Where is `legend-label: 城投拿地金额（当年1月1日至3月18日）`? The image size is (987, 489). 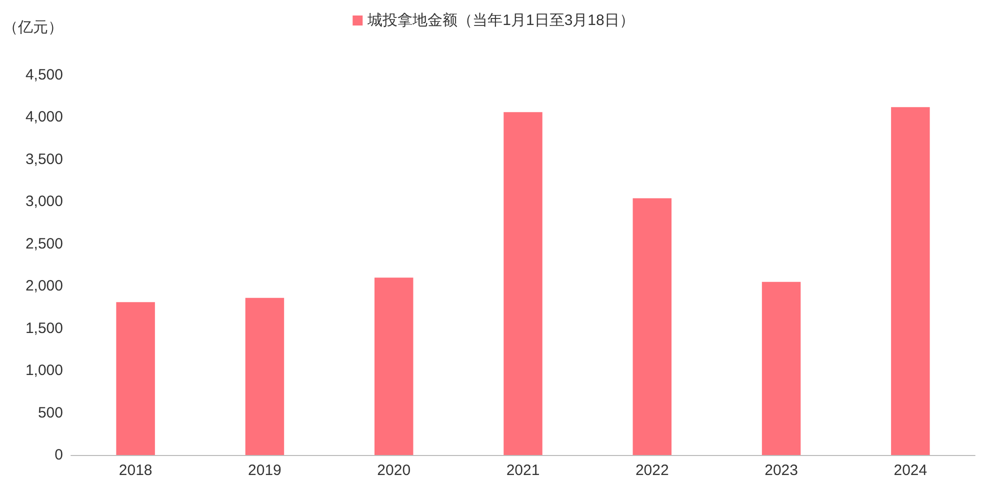
legend-label: 城投拿地金额（当年1月1日至3月18日） is located at coordinates (500, 20).